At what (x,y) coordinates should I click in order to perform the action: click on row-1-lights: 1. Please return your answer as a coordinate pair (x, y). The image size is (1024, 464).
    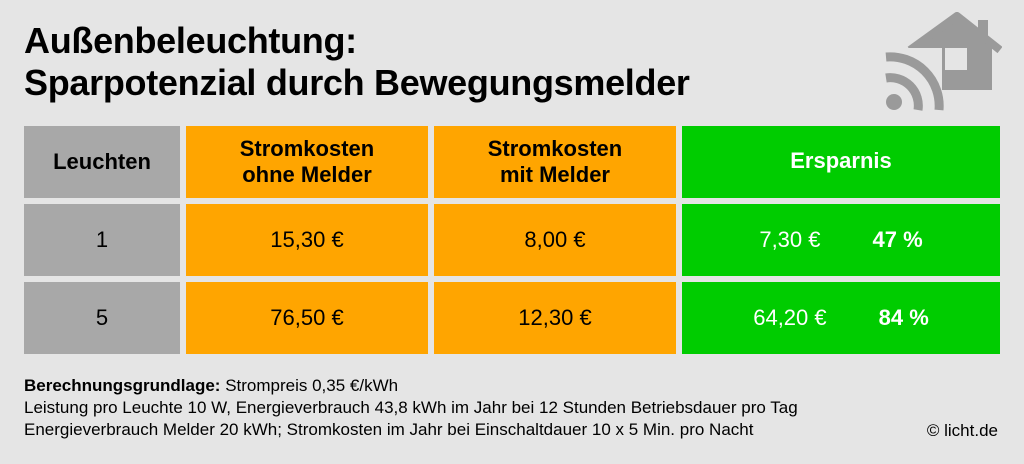
    Looking at the image, I should click on (102, 240).